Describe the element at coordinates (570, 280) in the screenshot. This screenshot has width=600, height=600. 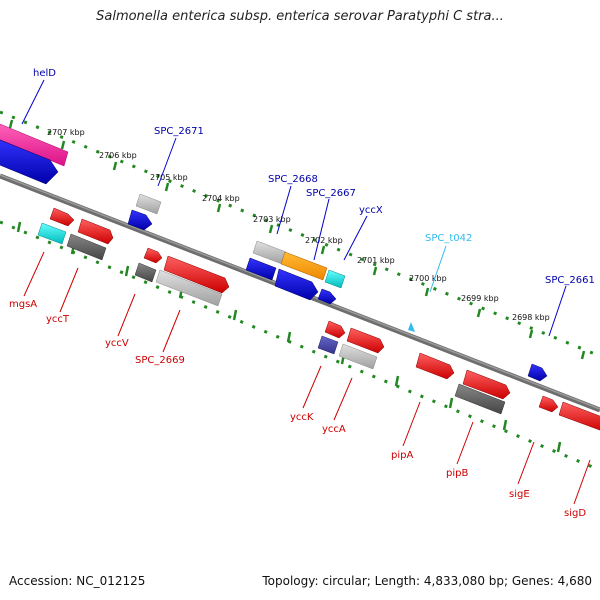
I see `label-SPC_2661: SPC_2661` at that location.